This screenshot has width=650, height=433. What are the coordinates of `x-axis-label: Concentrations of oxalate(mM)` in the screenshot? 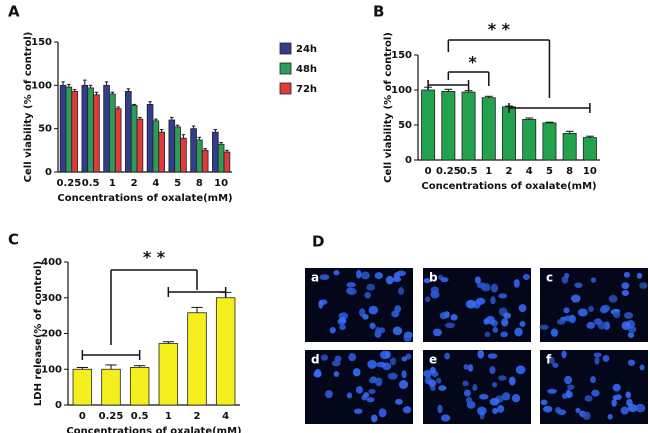 It's located at (153, 429).